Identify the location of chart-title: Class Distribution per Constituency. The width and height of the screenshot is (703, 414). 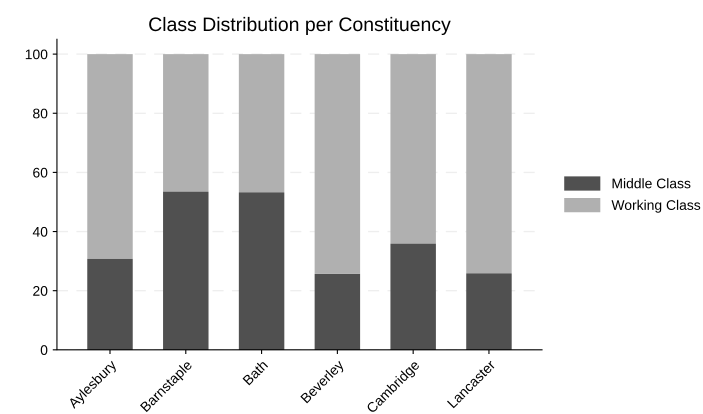
(300, 26).